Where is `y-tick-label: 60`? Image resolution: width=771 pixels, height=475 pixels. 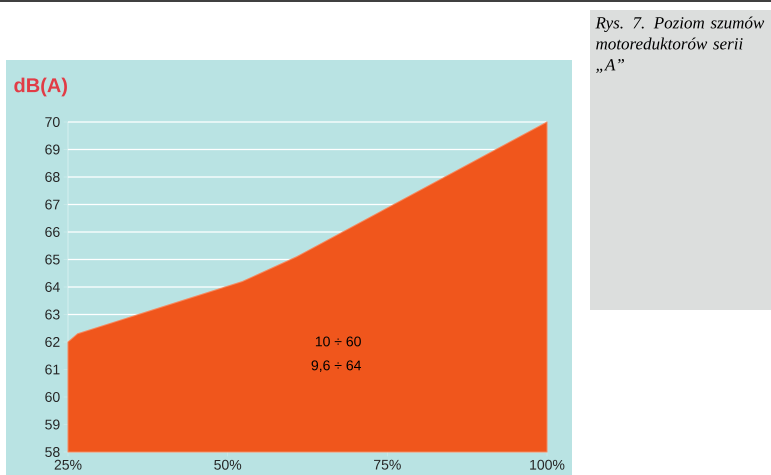
y-tick-label: 60 is located at coordinates (52, 397).